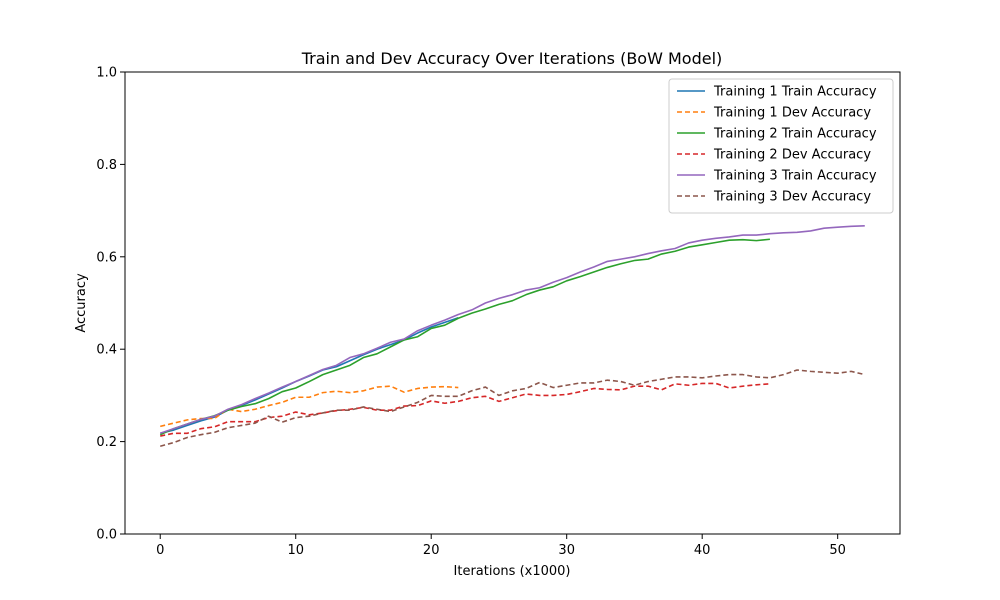  What do you see at coordinates (81, 303) in the screenshot?
I see `y-axis-label: Accuracy` at bounding box center [81, 303].